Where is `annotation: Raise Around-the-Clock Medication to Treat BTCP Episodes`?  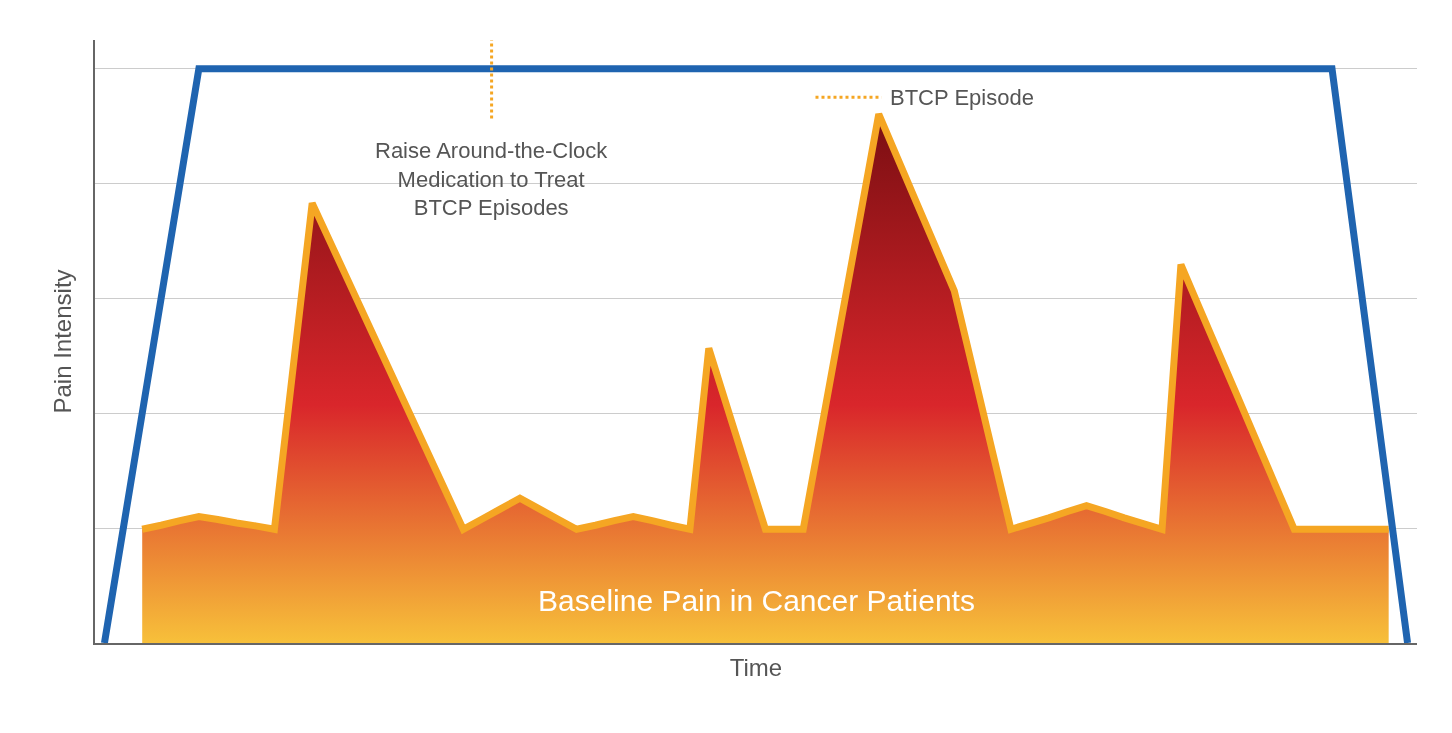
annotation: Raise Around-the-Clock Medication to Treat BTCP Episodes is located at coordinates (492, 179).